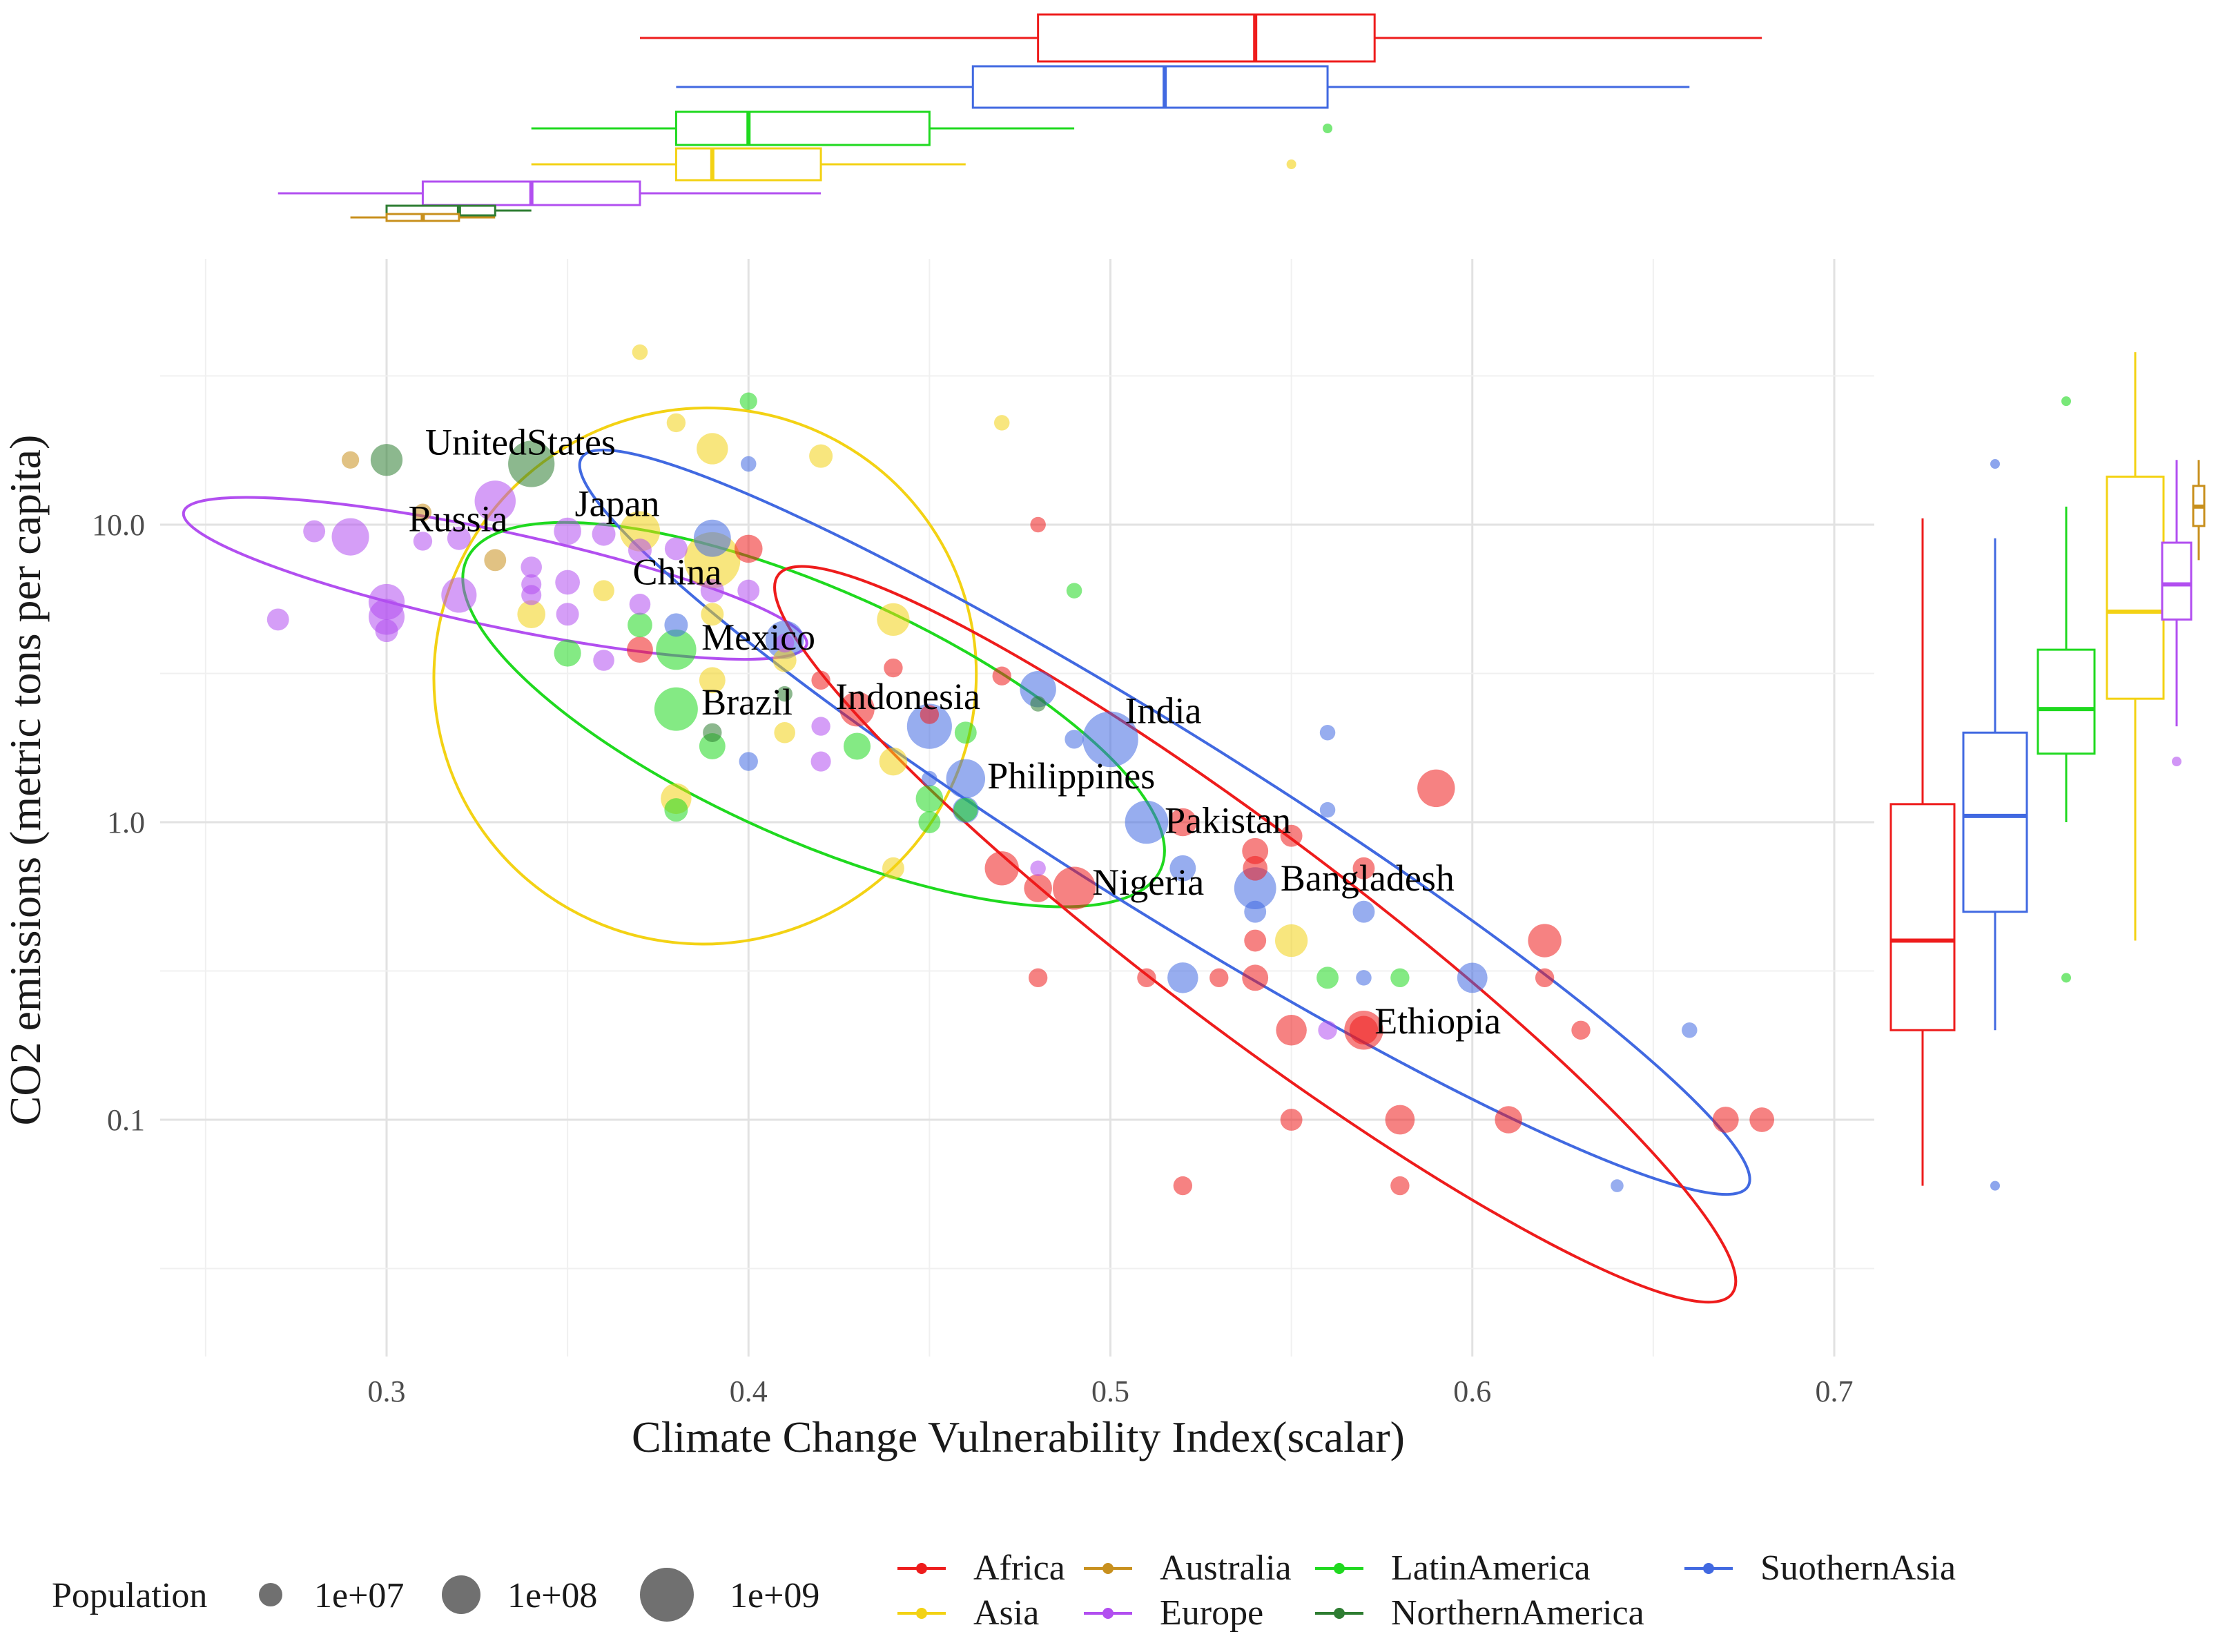 The image size is (2216, 1652). I want to click on legend-item-suothernasia: SuothernAsia, so click(1820, 1568).